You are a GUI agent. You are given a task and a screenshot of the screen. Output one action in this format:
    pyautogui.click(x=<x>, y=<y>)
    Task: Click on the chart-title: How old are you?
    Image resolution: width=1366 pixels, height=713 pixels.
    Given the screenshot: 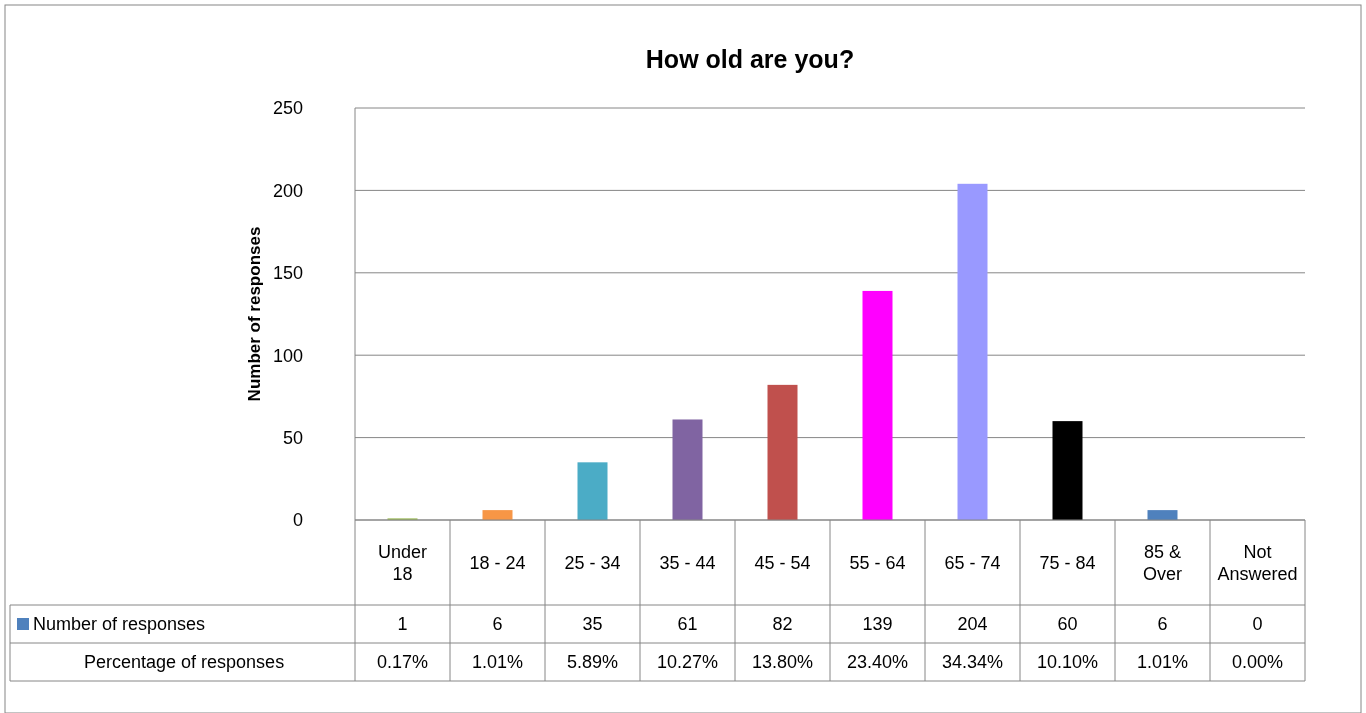 What is the action you would take?
    pyautogui.click(x=750, y=59)
    